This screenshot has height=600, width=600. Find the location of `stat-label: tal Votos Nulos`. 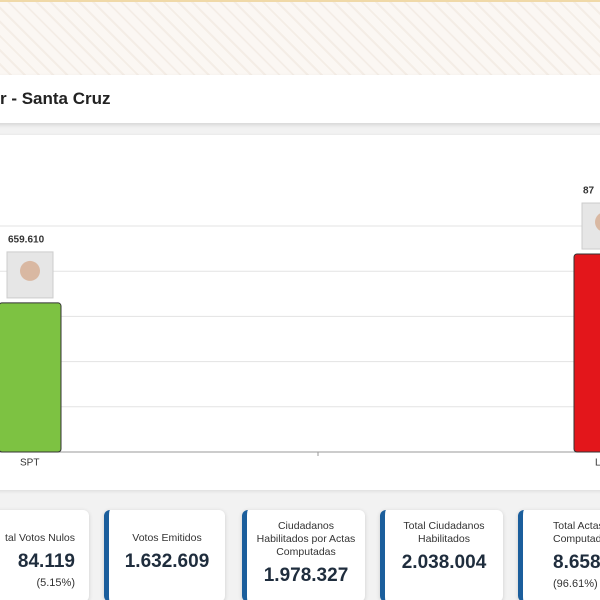

stat-label: tal Votos Nulos is located at coordinates (37, 538).